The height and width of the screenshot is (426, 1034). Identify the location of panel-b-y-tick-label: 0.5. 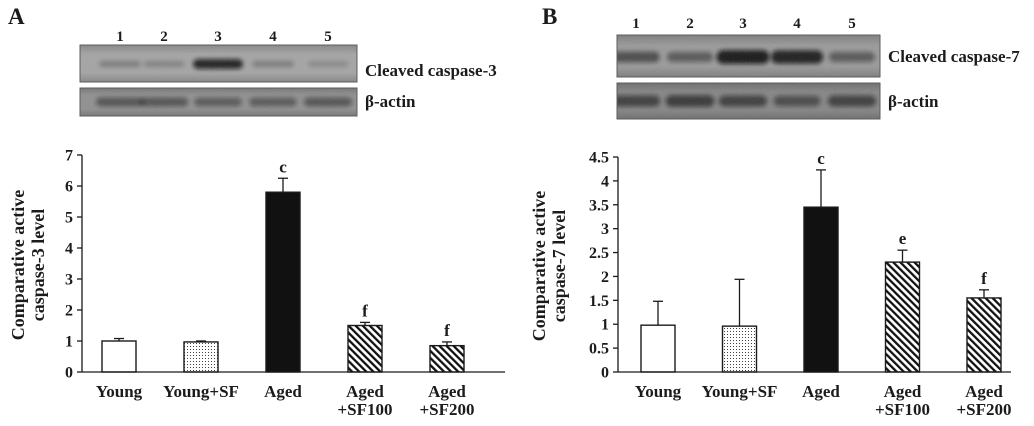
(599, 349).